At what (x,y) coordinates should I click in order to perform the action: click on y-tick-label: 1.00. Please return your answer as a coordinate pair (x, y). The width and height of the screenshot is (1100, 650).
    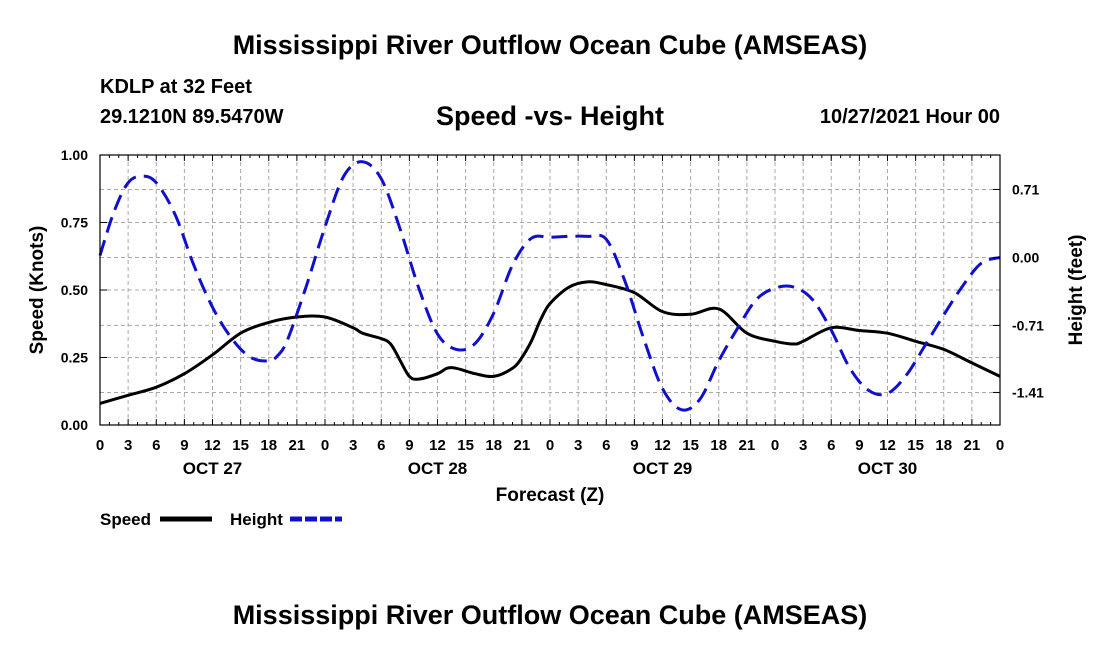
    Looking at the image, I should click on (74, 155).